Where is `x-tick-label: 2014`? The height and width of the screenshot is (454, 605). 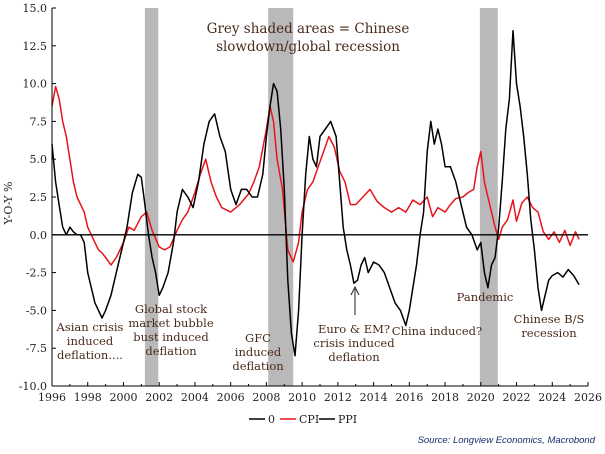 x-tick-label: 2014 is located at coordinates (374, 397).